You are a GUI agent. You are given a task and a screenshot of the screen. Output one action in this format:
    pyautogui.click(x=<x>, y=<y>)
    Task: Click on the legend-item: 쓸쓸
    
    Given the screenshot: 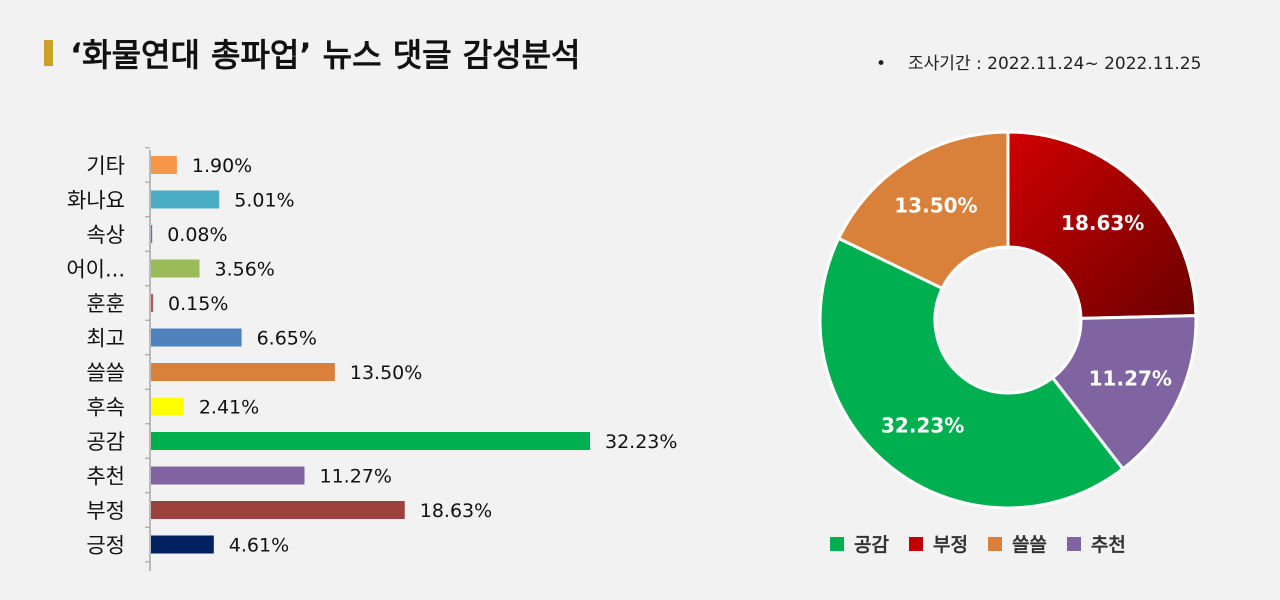 What is the action you would take?
    pyautogui.click(x=1017, y=543)
    